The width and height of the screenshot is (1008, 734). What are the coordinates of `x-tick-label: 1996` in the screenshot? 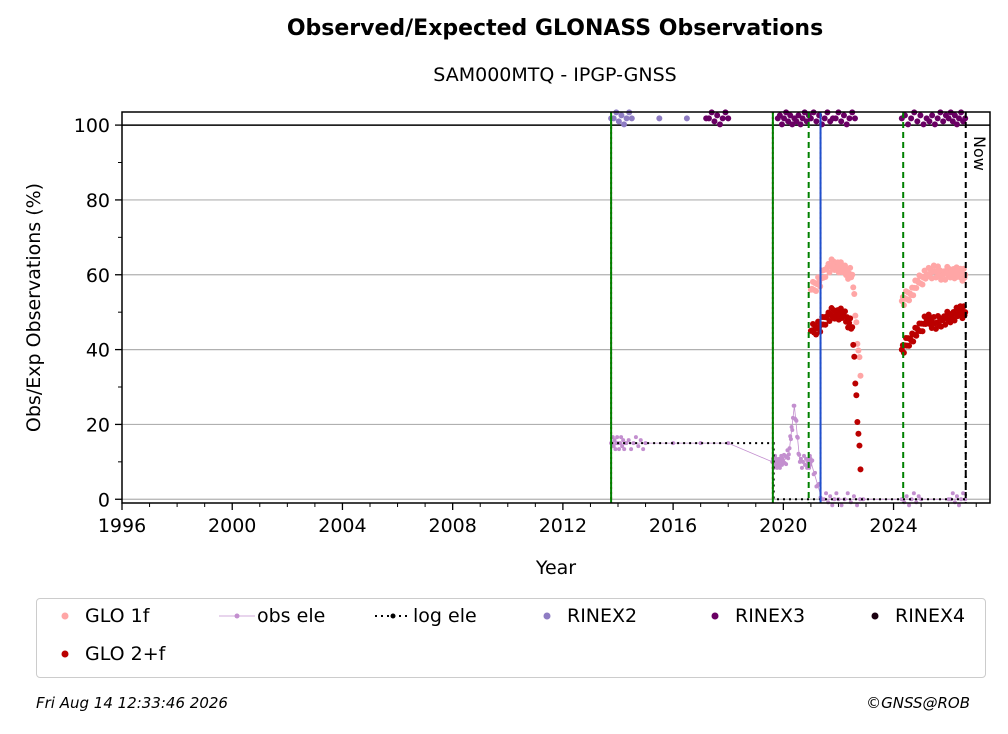 It's located at (122, 526).